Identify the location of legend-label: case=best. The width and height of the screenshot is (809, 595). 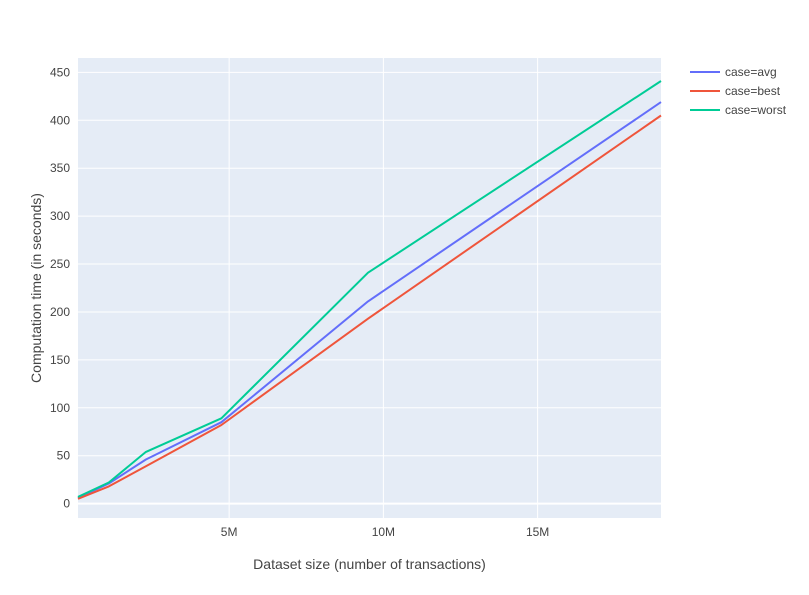
(753, 91).